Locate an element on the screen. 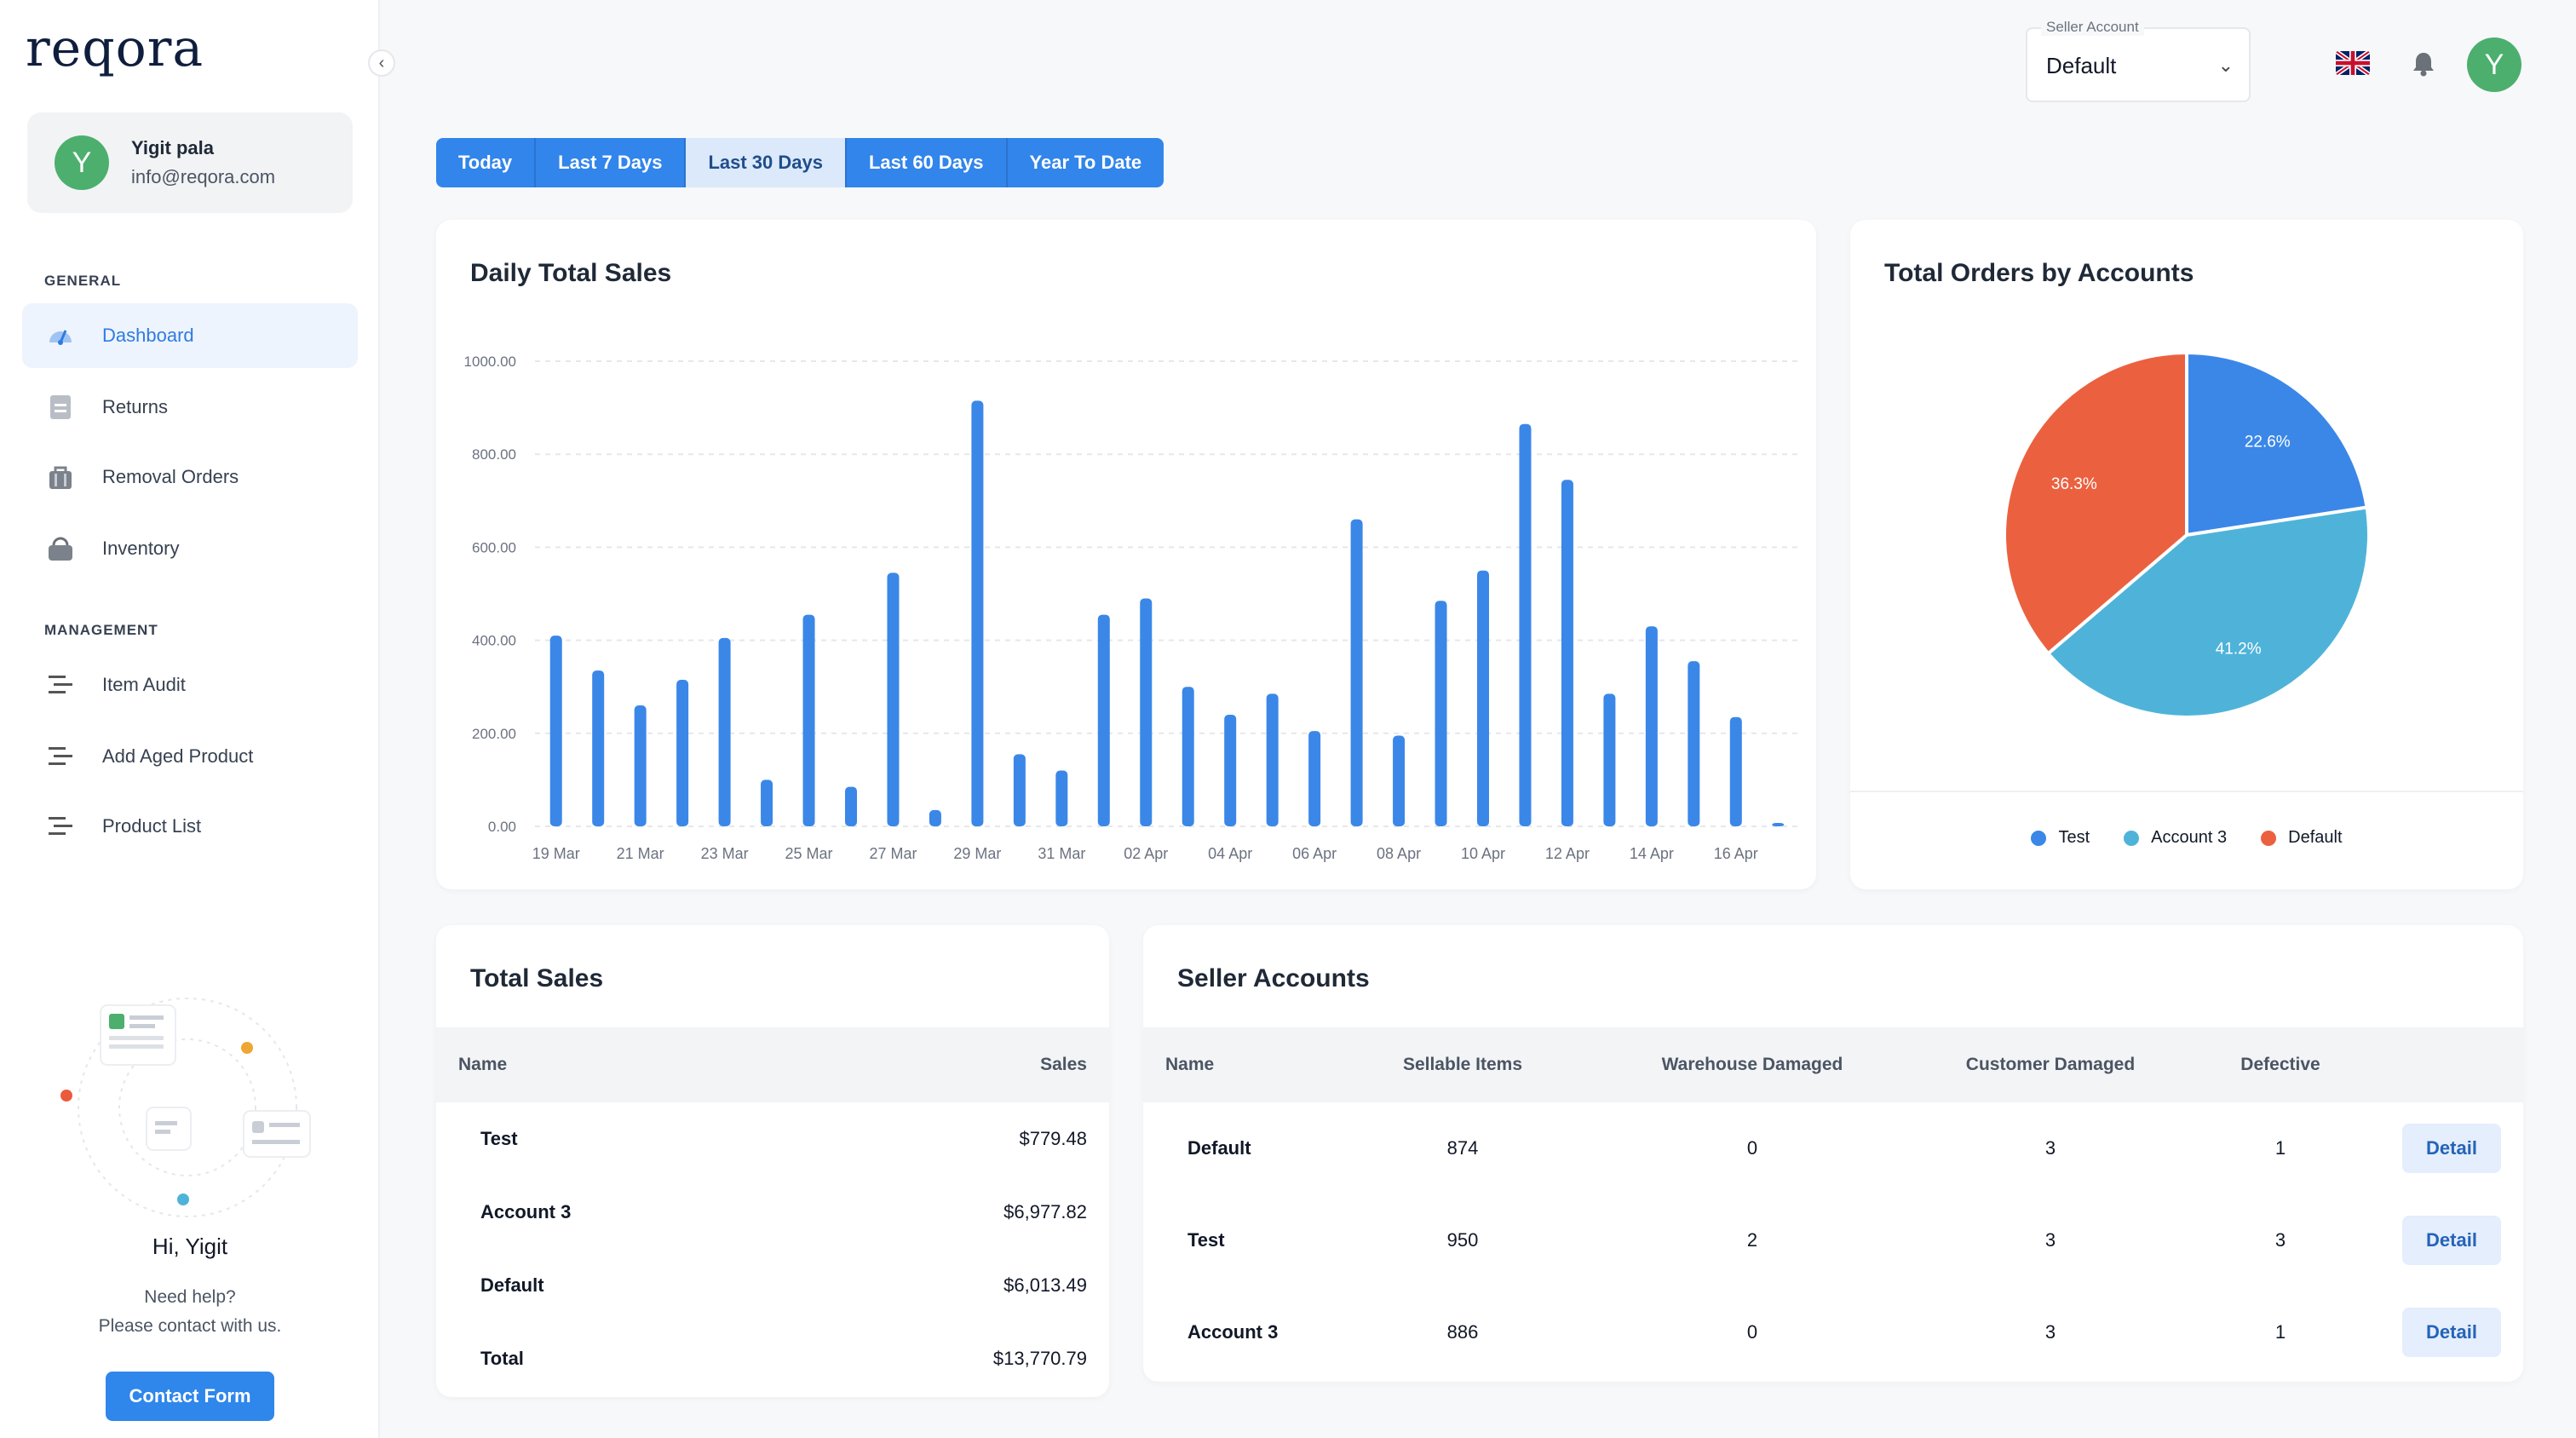 This screenshot has width=2576, height=1438. sidebar-item-label: Add Aged Product is located at coordinates (178, 756).